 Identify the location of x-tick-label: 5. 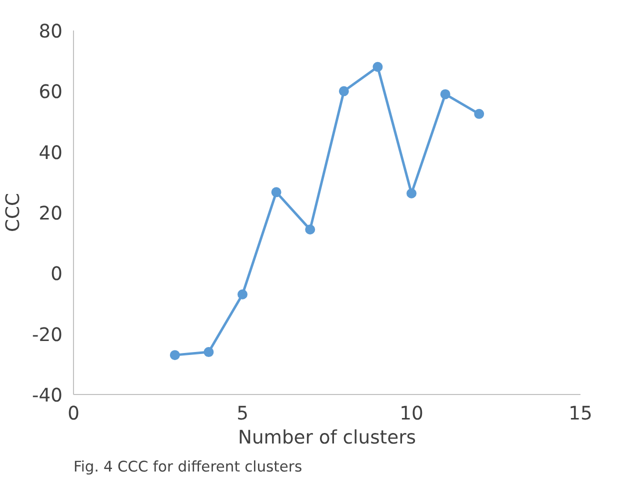
(242, 414).